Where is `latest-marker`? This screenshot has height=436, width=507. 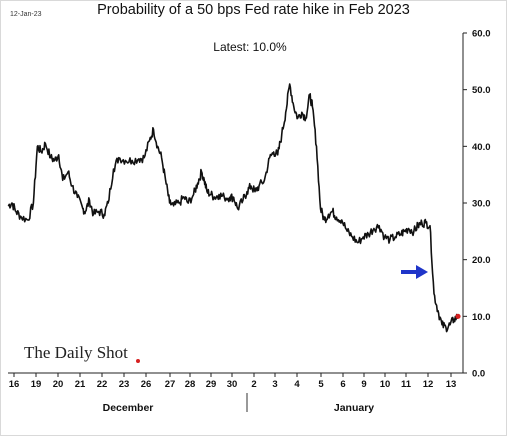
latest-marker is located at coordinates (458, 316).